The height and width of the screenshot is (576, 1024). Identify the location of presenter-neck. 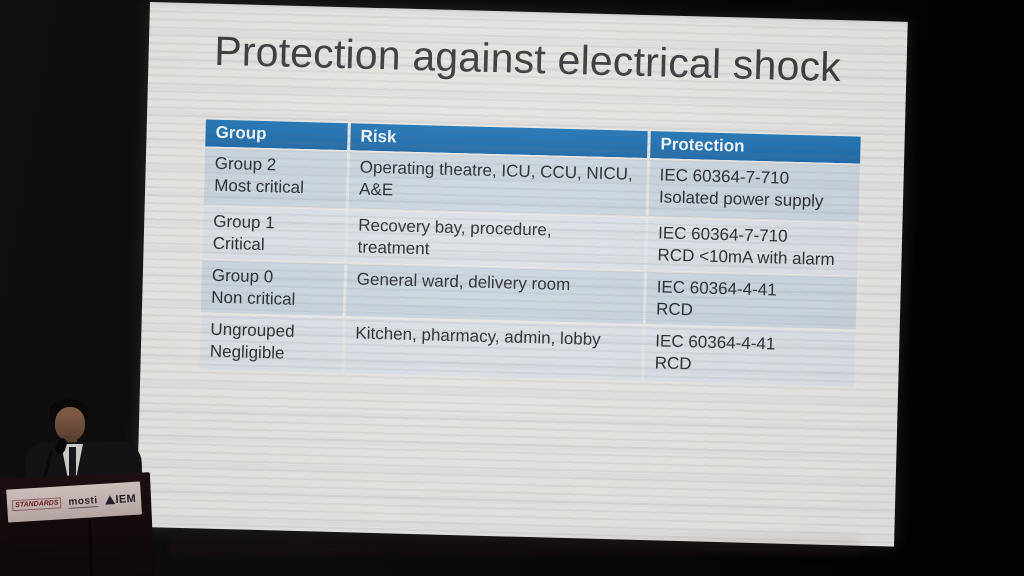
(70, 441).